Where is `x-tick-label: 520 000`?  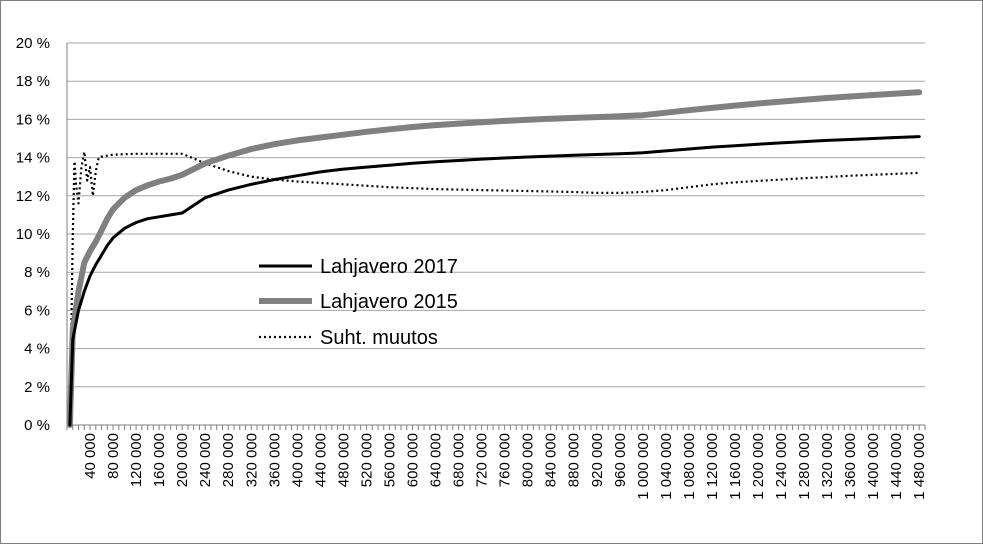 x-tick-label: 520 000 is located at coordinates (366, 460).